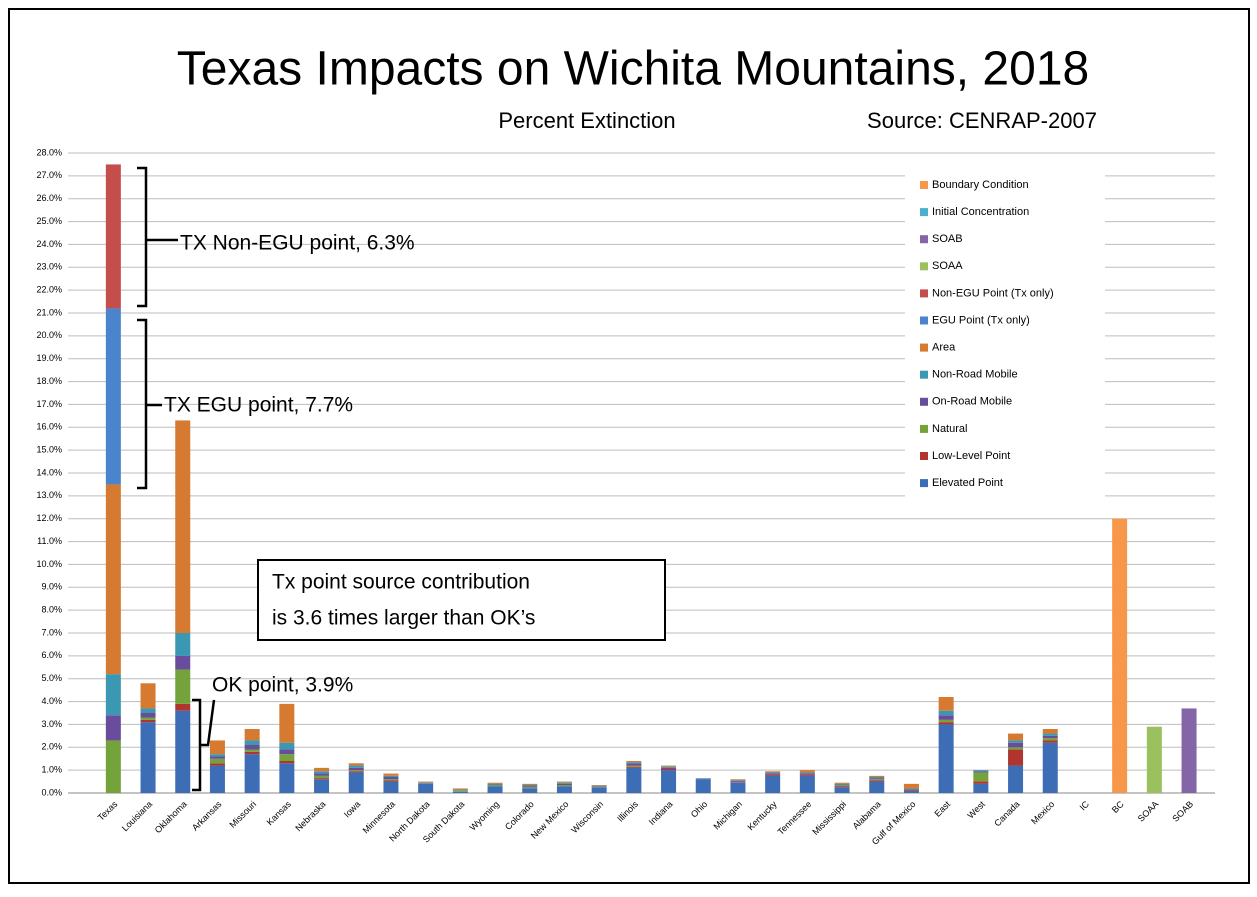 The image size is (1257, 897). What do you see at coordinates (49, 335) in the screenshot?
I see `y-tick-label: 20.0%` at bounding box center [49, 335].